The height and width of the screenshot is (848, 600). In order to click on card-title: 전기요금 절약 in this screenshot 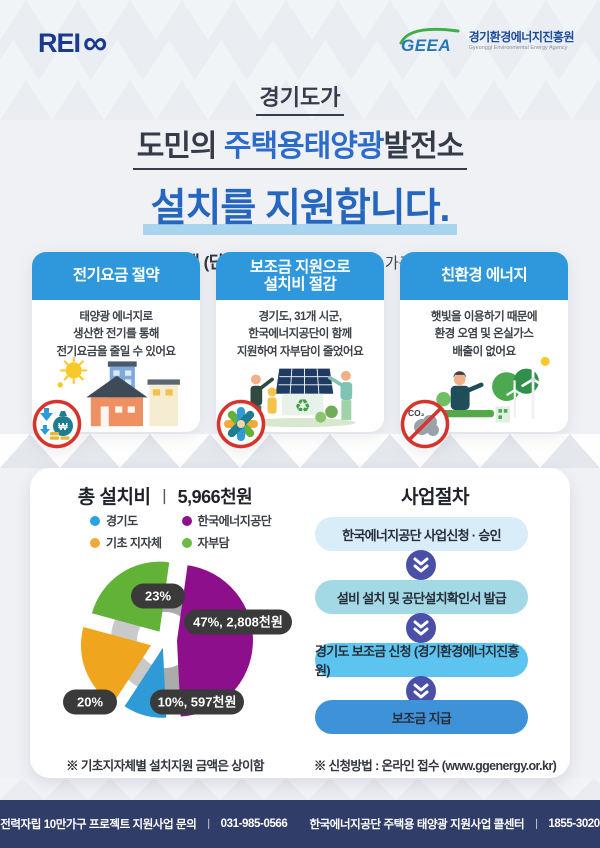, I will do `click(116, 276)`.